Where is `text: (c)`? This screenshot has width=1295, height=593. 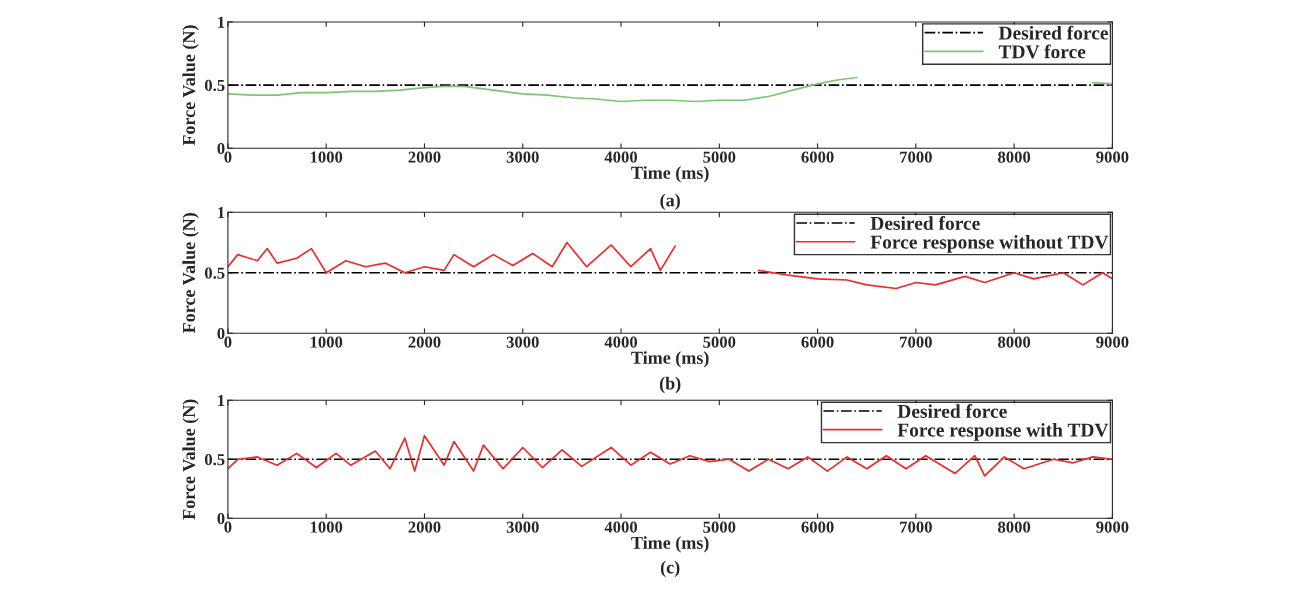 text: (c) is located at coordinates (670, 569).